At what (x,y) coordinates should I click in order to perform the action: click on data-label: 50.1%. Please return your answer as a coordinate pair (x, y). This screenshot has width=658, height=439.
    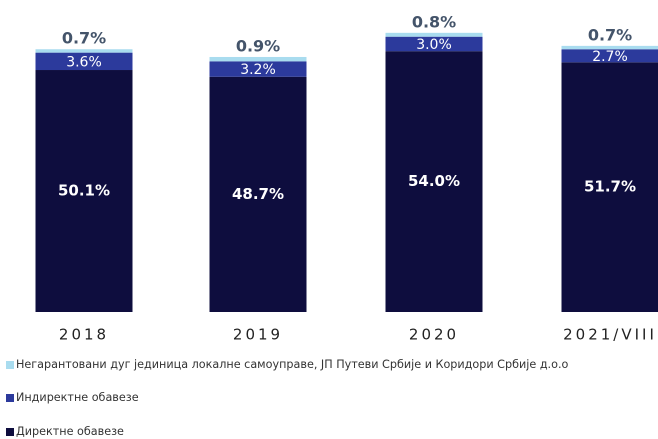
    Looking at the image, I should click on (84, 191).